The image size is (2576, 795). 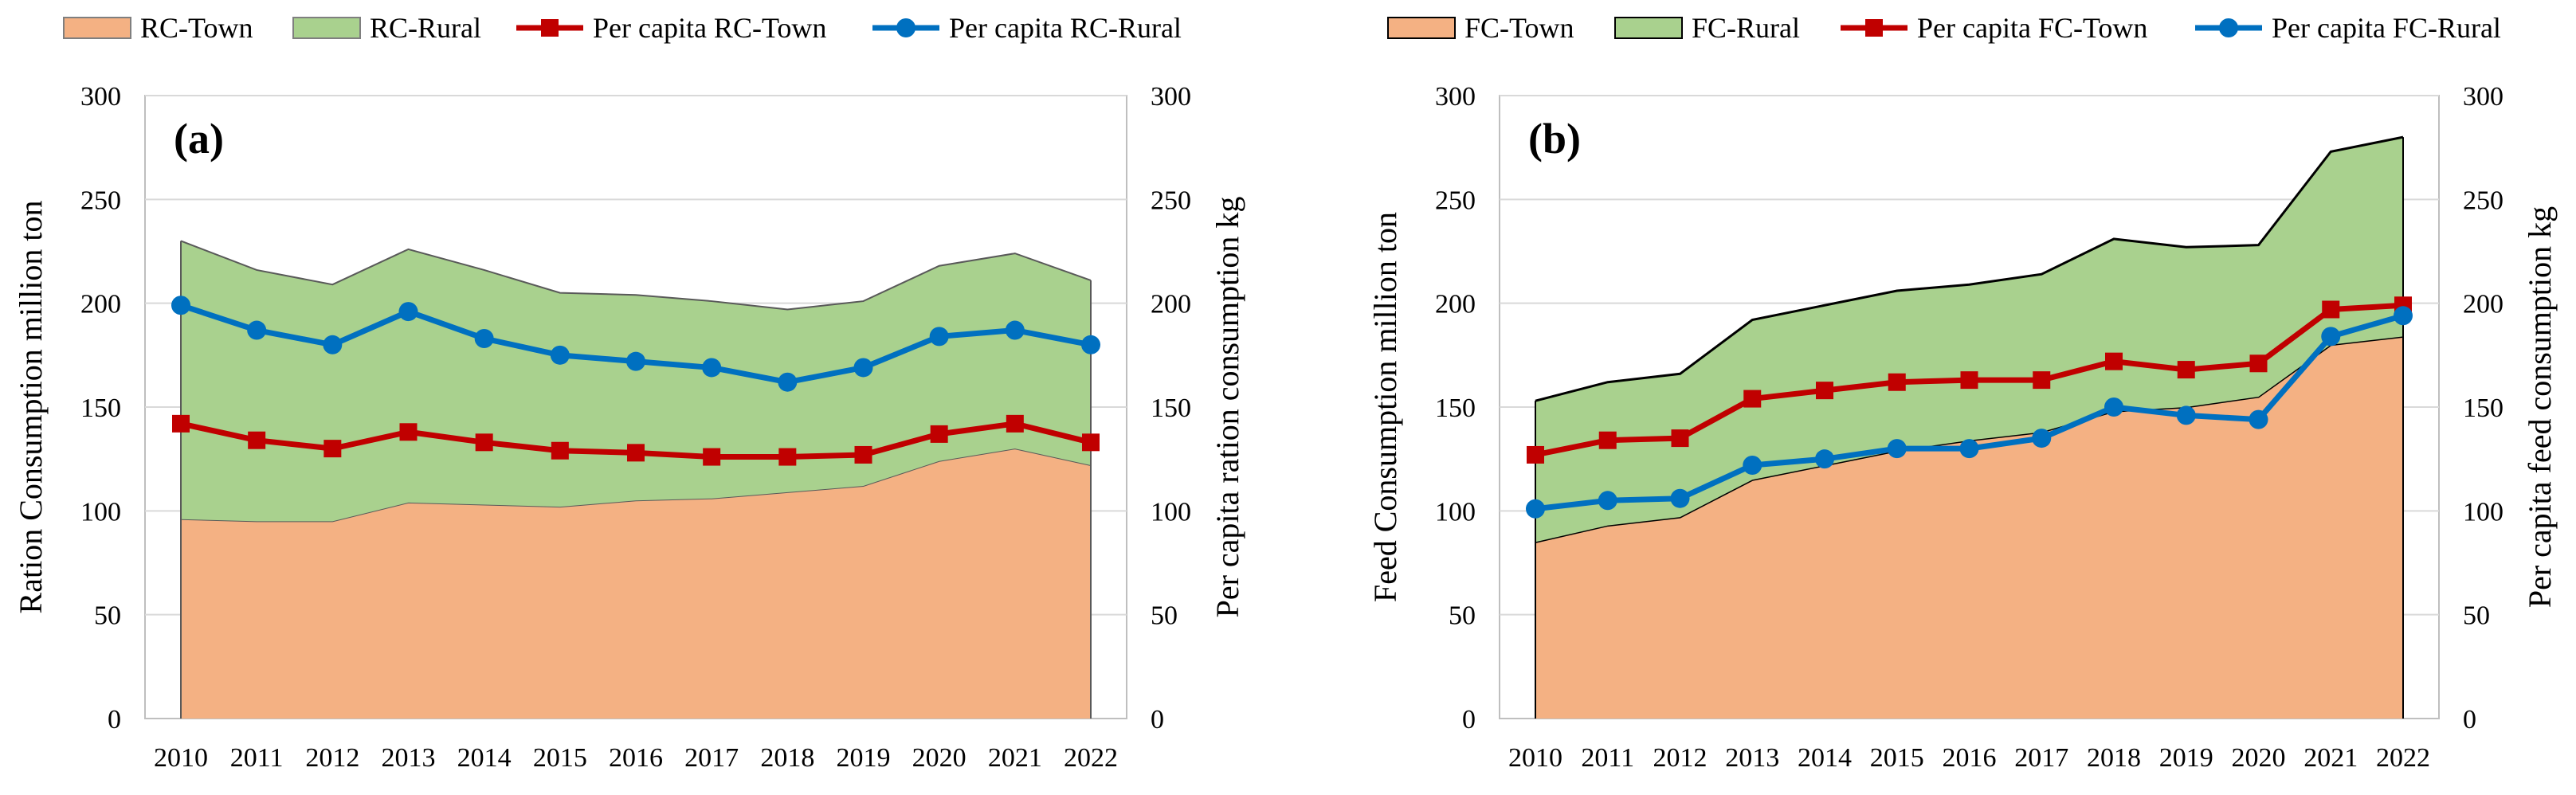 I want to click on y-tick-label: 300, so click(x=100, y=97).